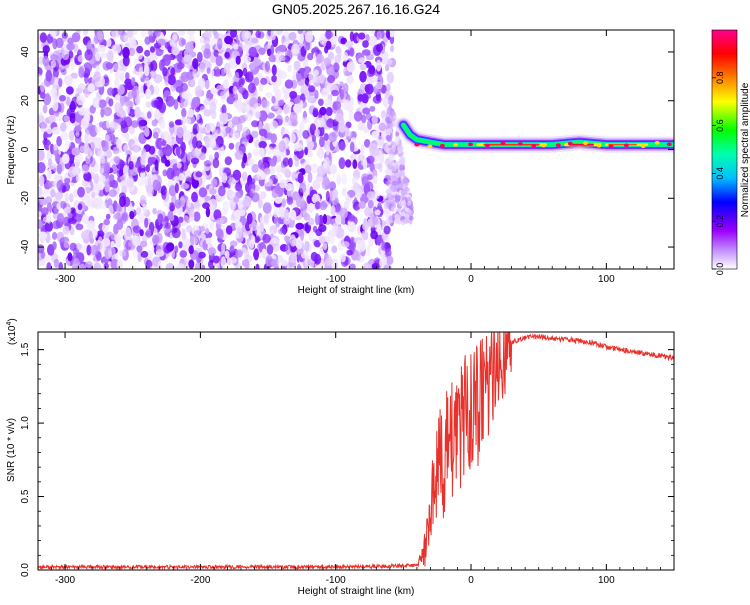  I want to click on heatmap-xtick-label: -200, so click(200, 279).